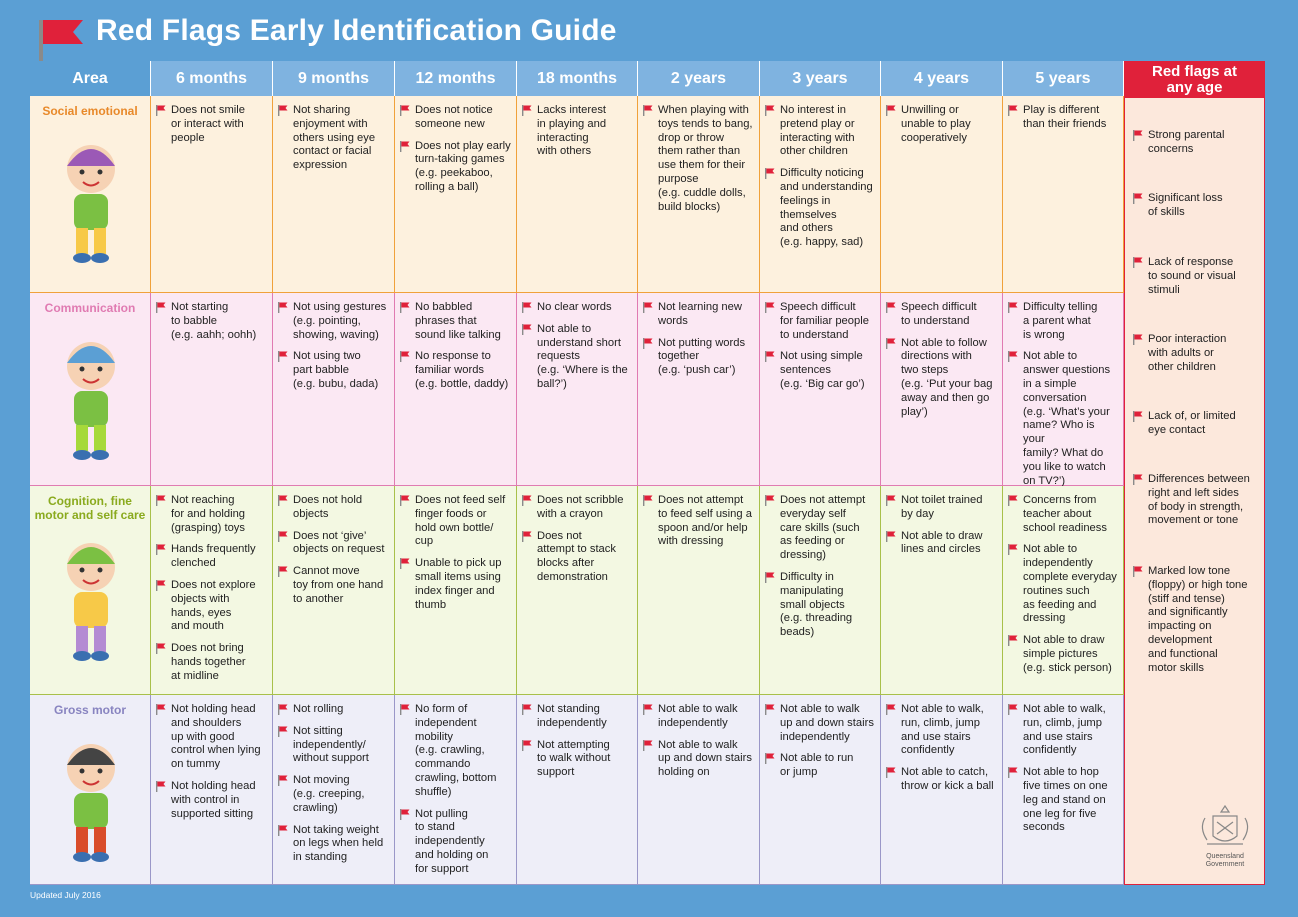  I want to click on flag-item: Does not hold objects, so click(334, 508).